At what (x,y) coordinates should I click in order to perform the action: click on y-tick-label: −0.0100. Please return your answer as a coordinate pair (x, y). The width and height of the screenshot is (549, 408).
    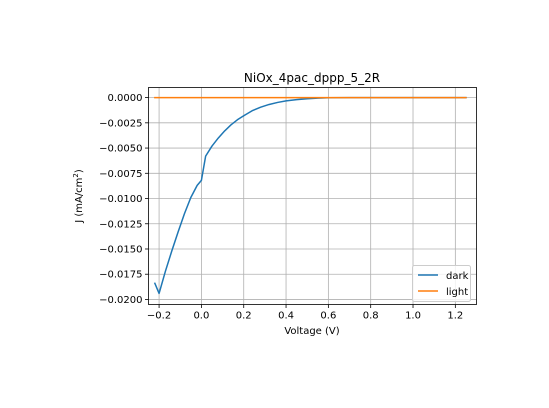
    Looking at the image, I should click on (120, 199).